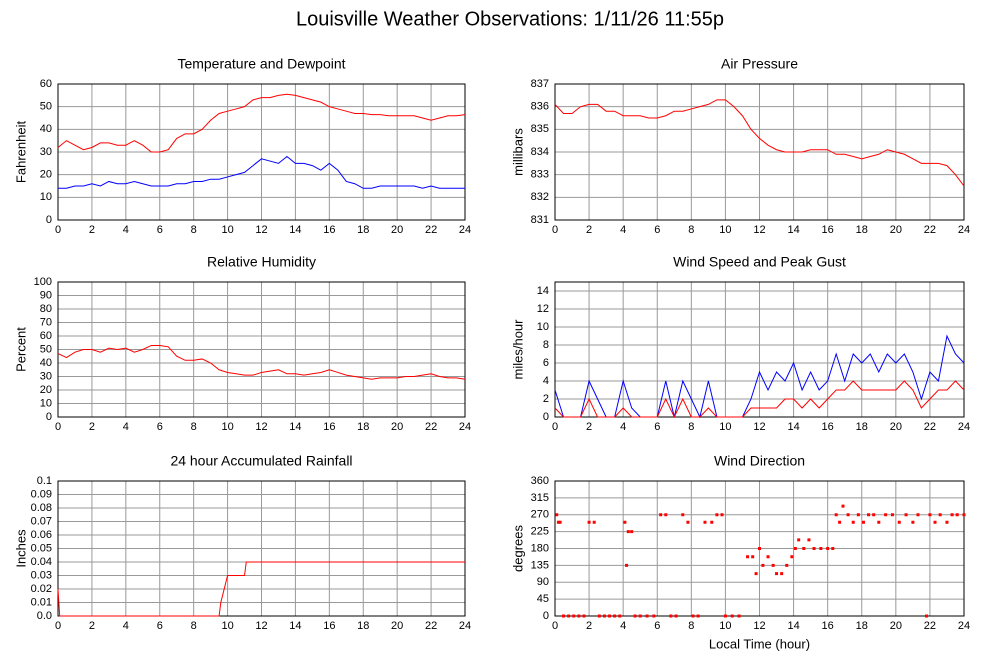 The image size is (1000, 660). What do you see at coordinates (546, 399) in the screenshot?
I see `y-tick-label: 2` at bounding box center [546, 399].